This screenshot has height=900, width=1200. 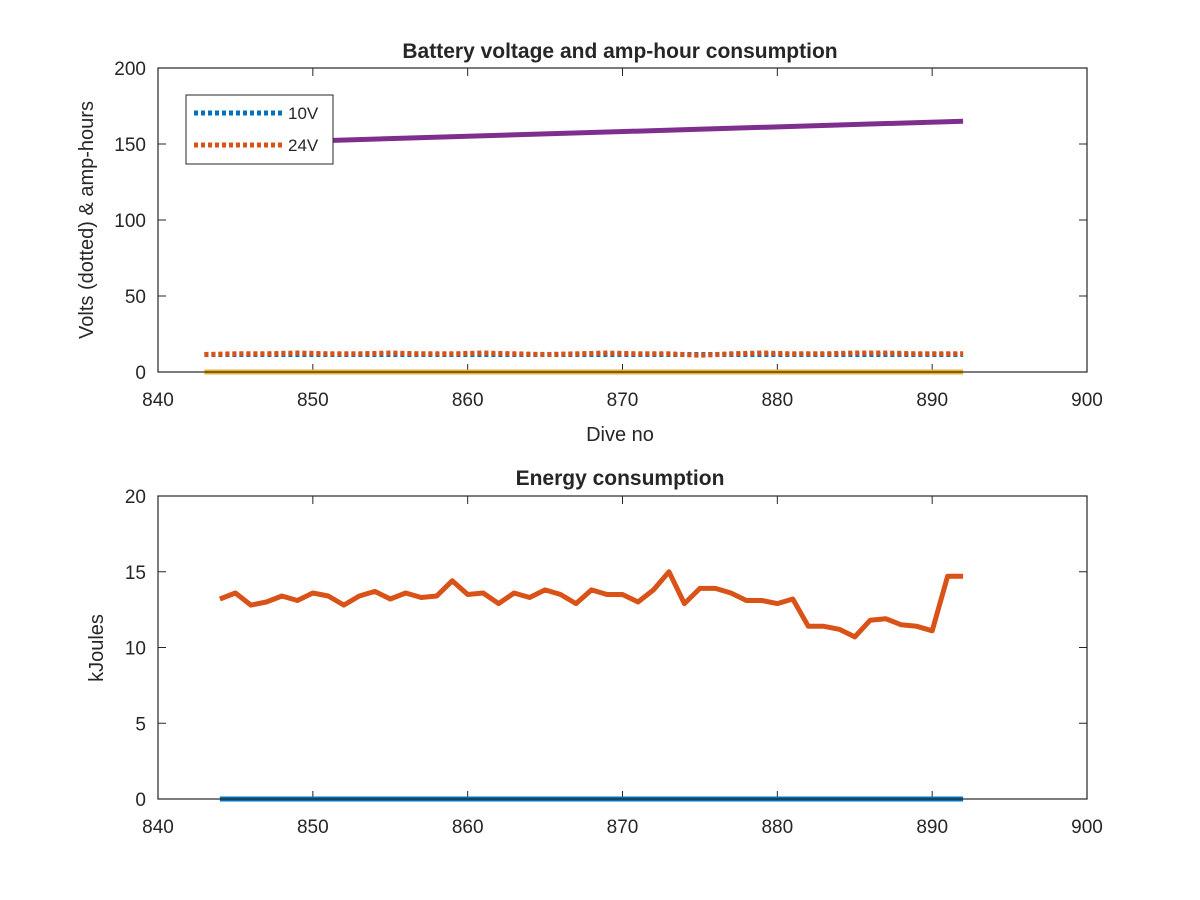 I want to click on legend-box, so click(x=259, y=129).